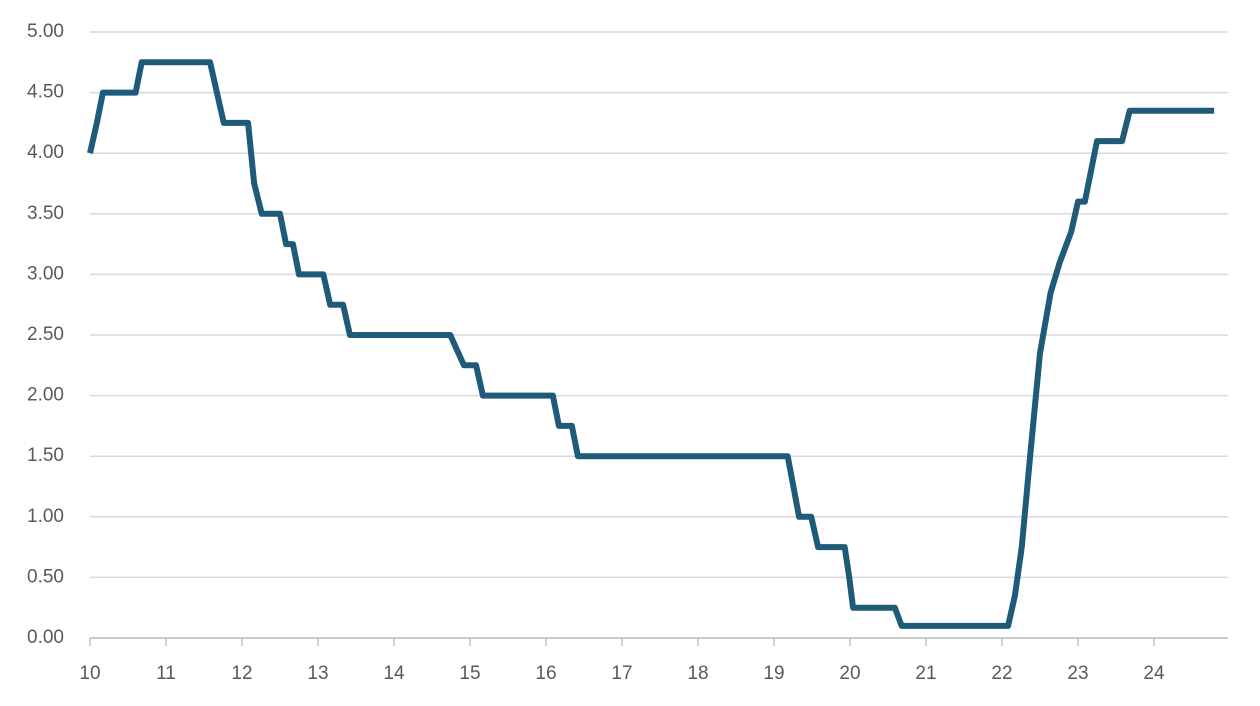  I want to click on x-tick-label: 20, so click(849, 673).